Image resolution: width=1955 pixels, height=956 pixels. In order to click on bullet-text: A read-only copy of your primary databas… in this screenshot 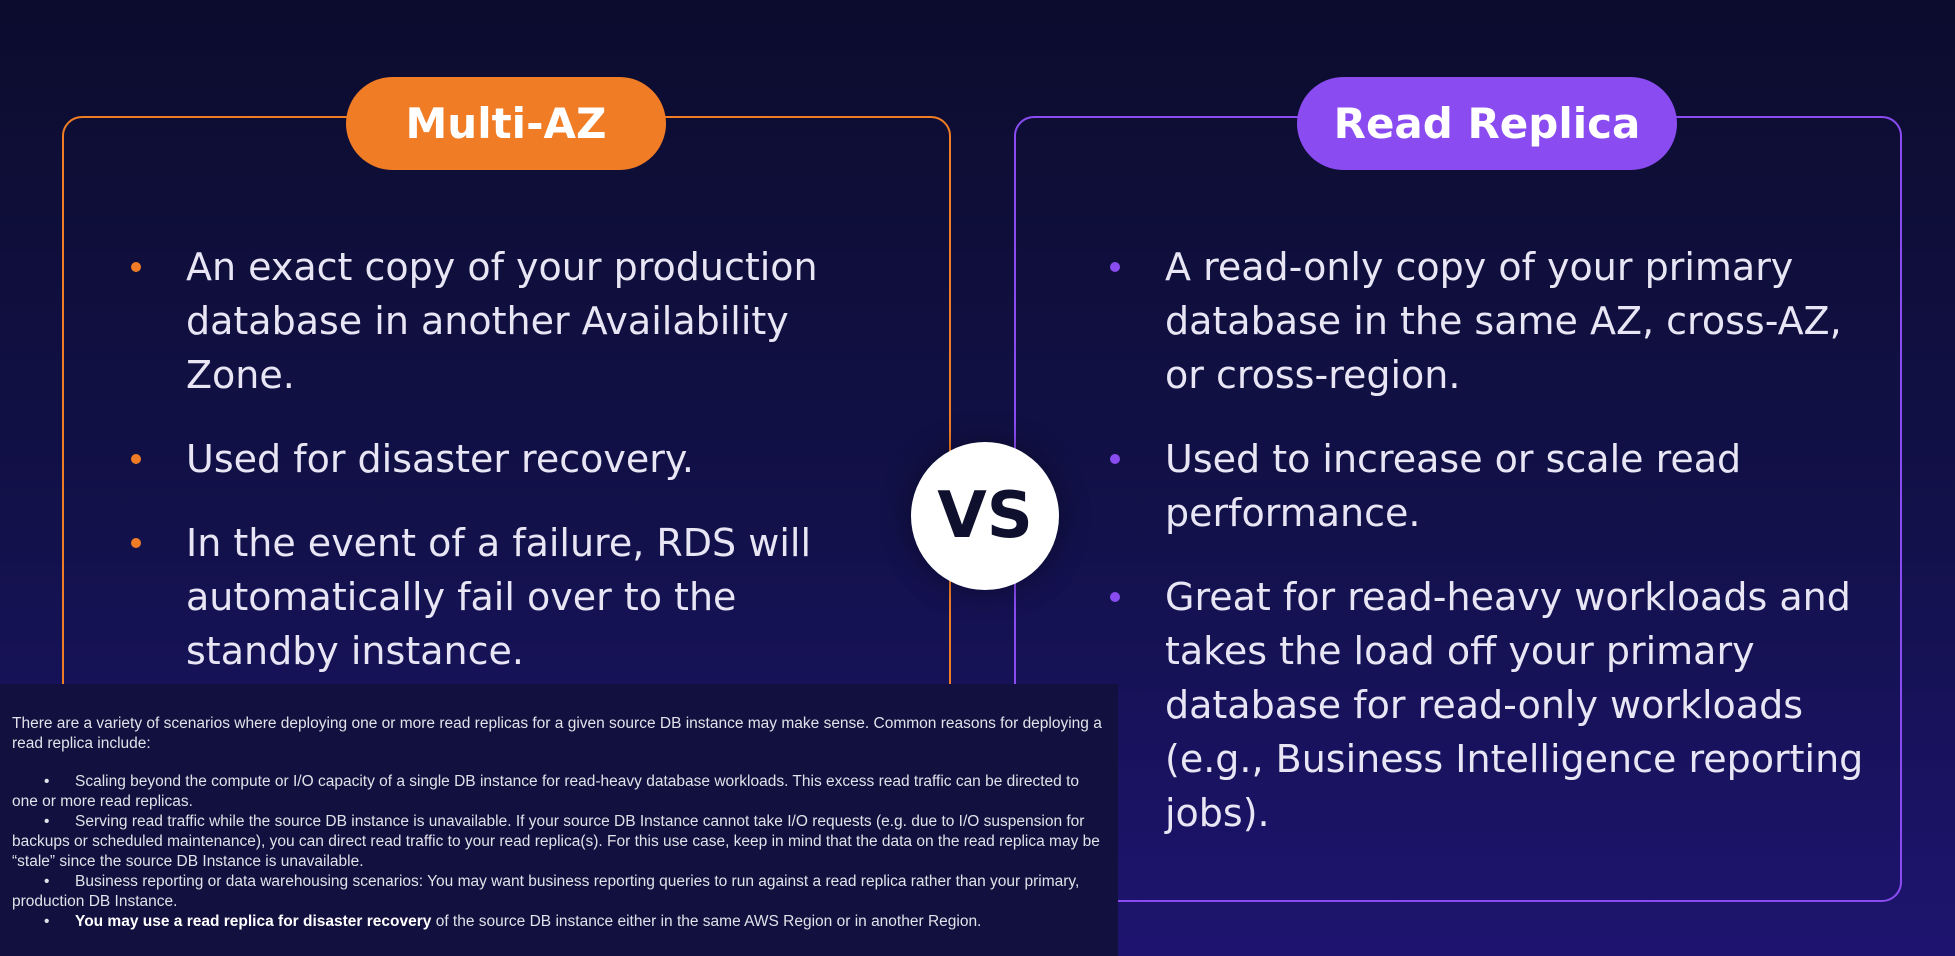, I will do `click(1503, 321)`.